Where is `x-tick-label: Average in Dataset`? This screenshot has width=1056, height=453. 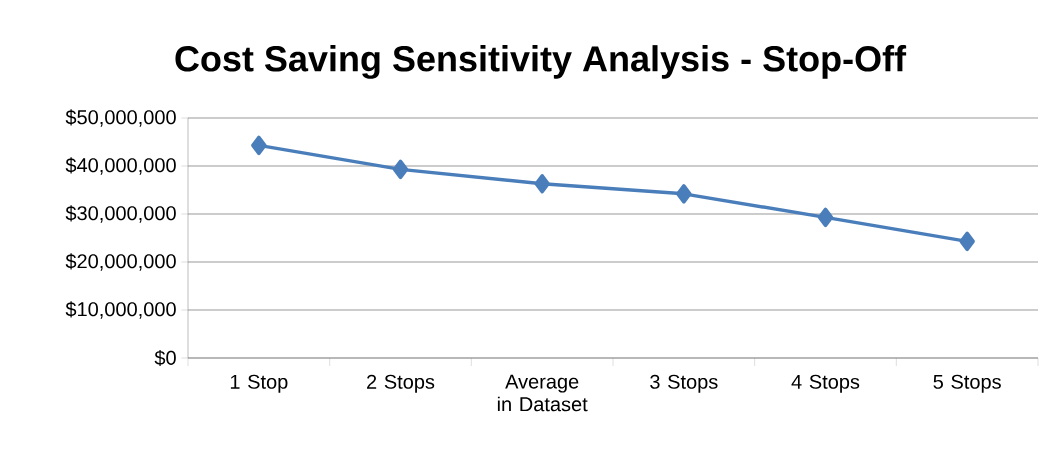 x-tick-label: Average in Dataset is located at coordinates (542, 393).